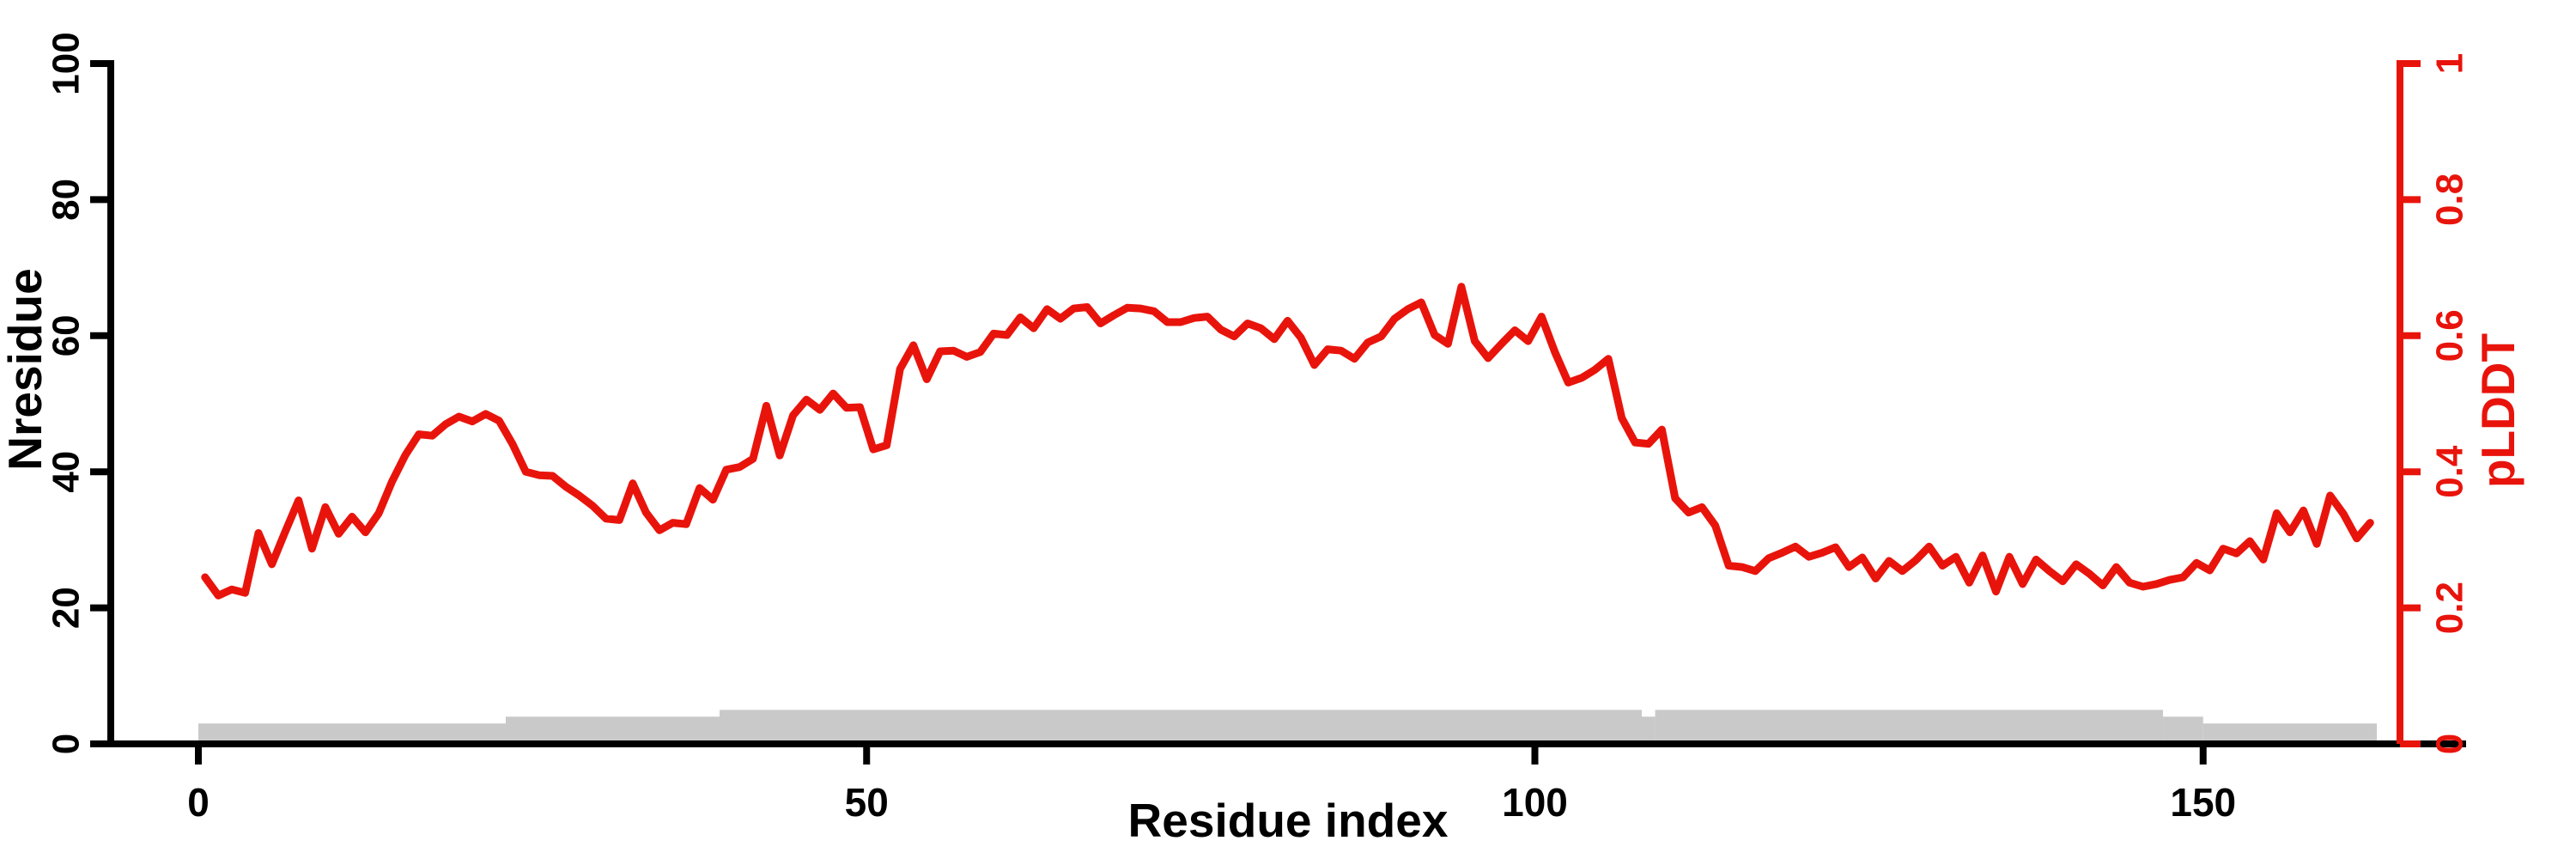  I want to click on right-tick-label: 0, so click(2450, 744).